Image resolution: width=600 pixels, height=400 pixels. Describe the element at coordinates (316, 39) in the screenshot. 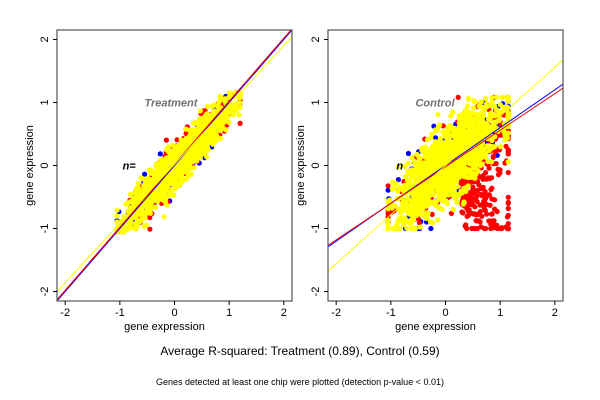

I see `y-tick-label: 2` at that location.